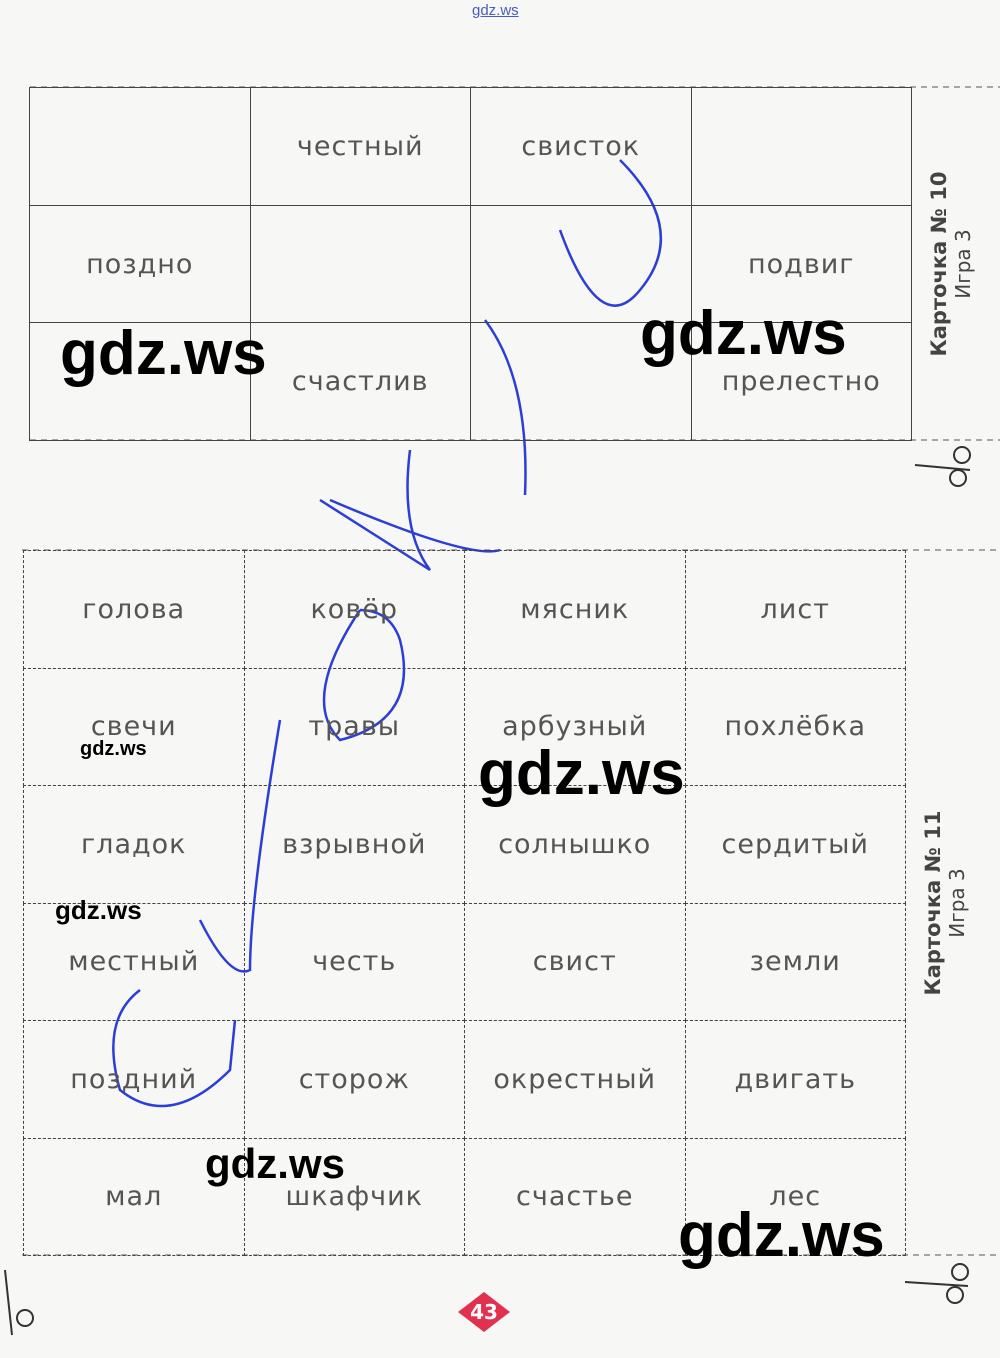 The height and width of the screenshot is (1358, 1000). I want to click on word-cell: земли, so click(795, 961).